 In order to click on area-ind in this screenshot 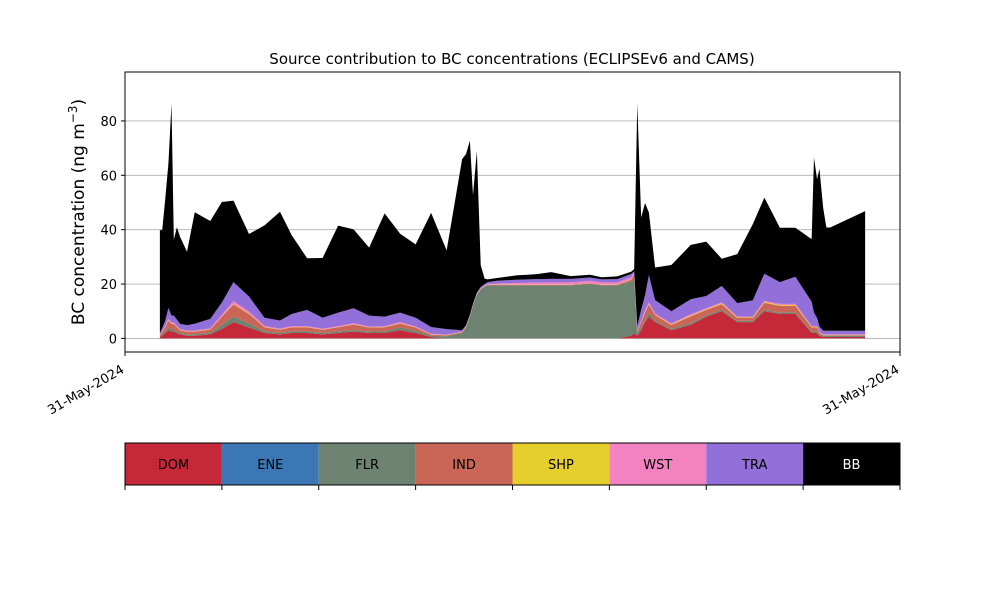, I will do `click(512, 305)`.